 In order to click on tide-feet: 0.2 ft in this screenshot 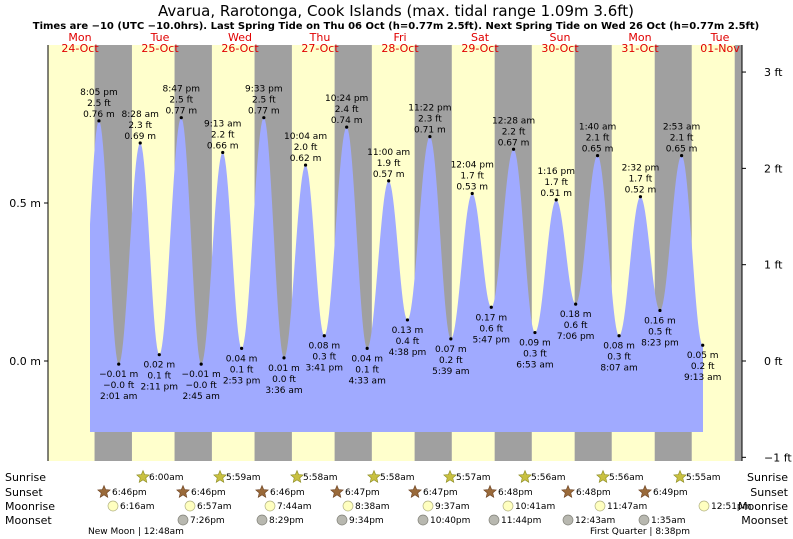, I will do `click(703, 367)`.